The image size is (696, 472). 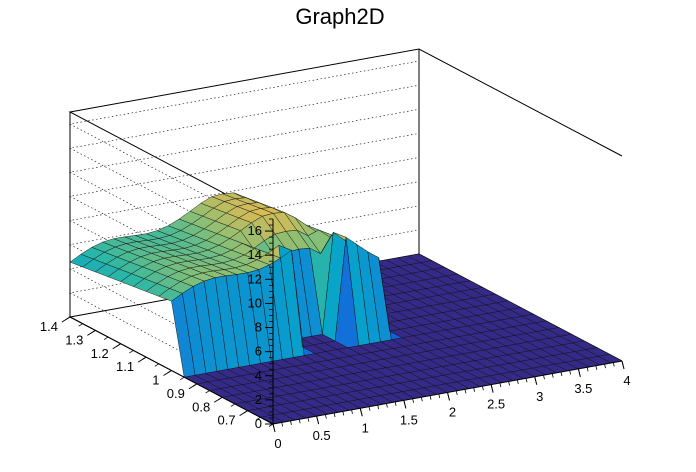 I want to click on x-tick-label: 3, so click(x=539, y=396).